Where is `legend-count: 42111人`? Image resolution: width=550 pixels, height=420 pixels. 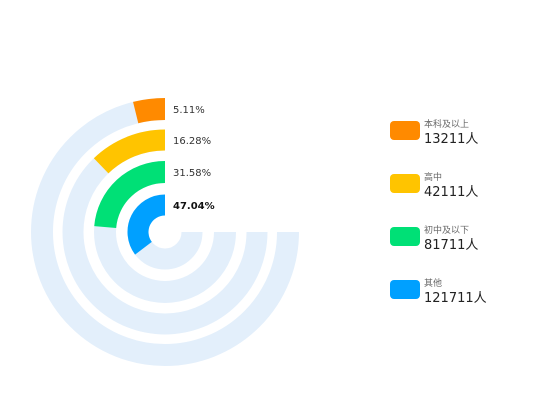 legend-count: 42111人 is located at coordinates (451, 192).